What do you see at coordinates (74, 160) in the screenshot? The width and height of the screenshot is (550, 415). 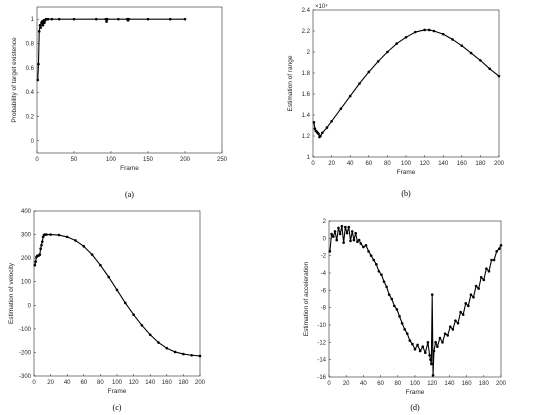 I see `x-tick-label: 50` at bounding box center [74, 160].